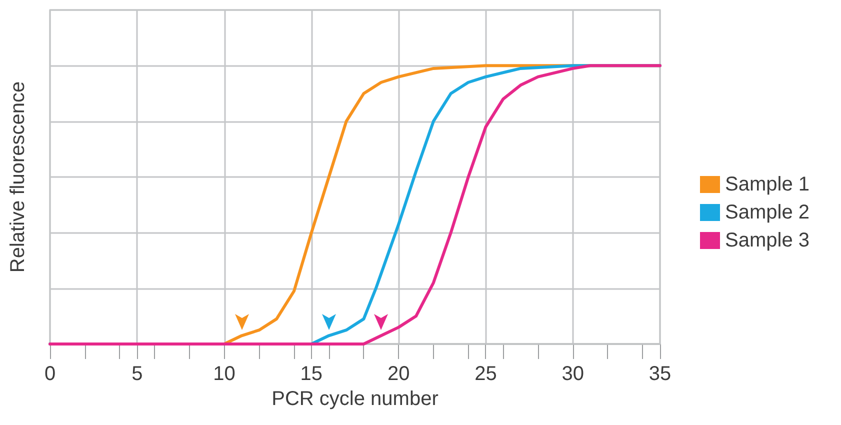  I want to click on x-tick-label: 35, so click(660, 374).